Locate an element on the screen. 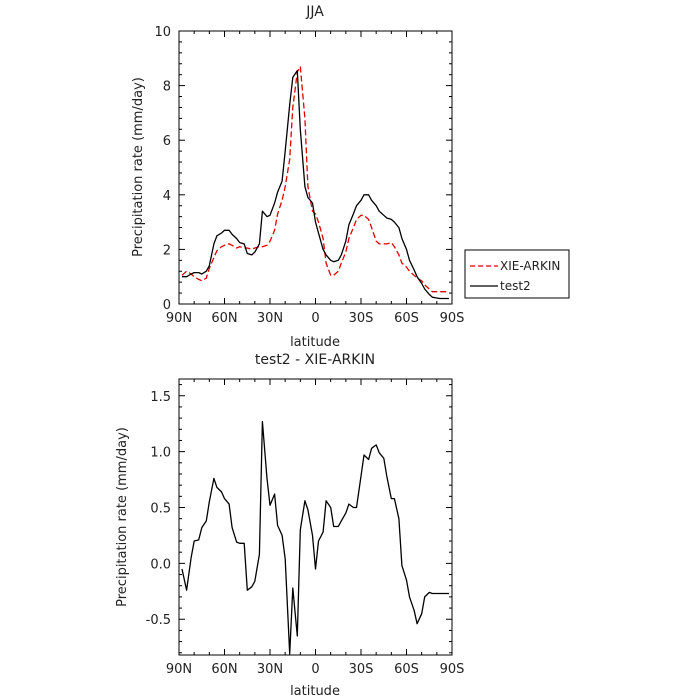 The image size is (700, 700). y-tick-label: -0.5 is located at coordinates (158, 620).